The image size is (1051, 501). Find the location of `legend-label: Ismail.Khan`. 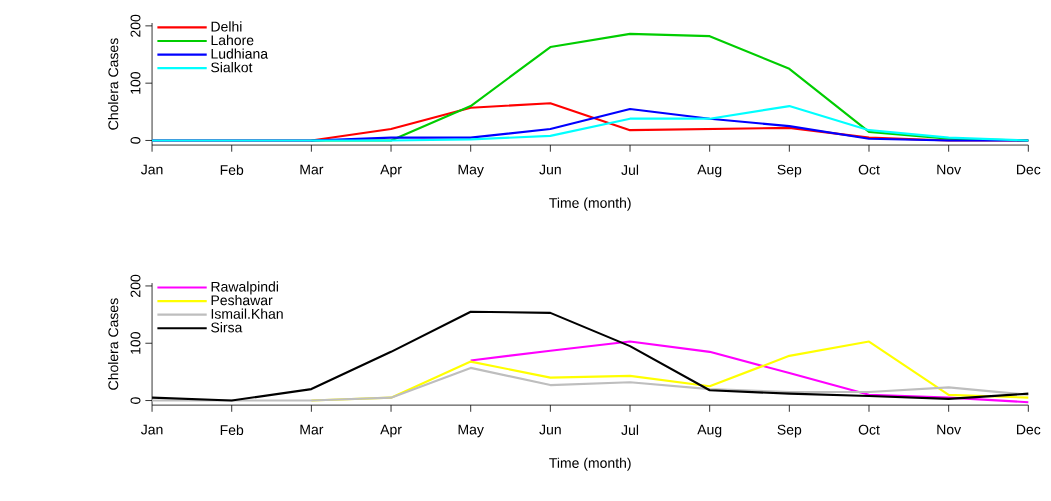

legend-label: Ismail.Khan is located at coordinates (247, 313).